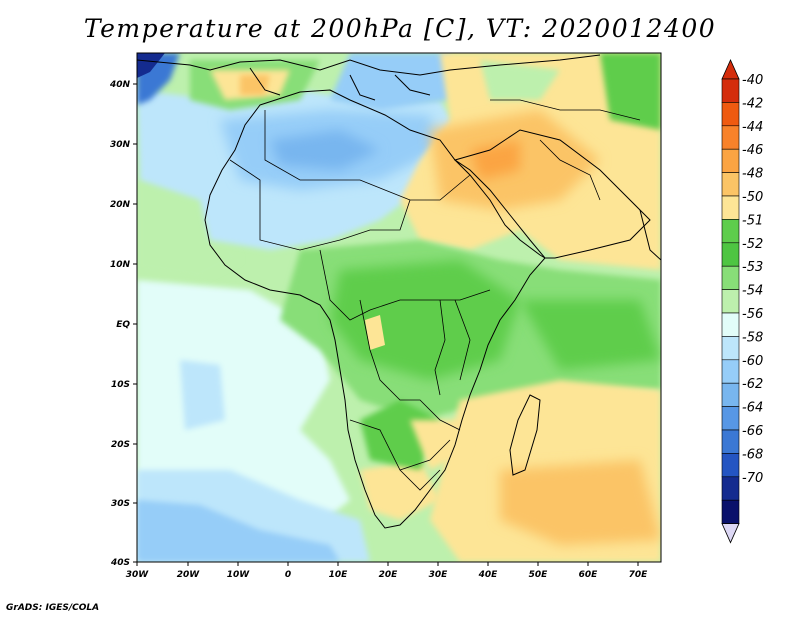 This screenshot has height=618, width=800. Describe the element at coordinates (752, 244) in the screenshot. I see `colorbar-level-label: -52` at that location.